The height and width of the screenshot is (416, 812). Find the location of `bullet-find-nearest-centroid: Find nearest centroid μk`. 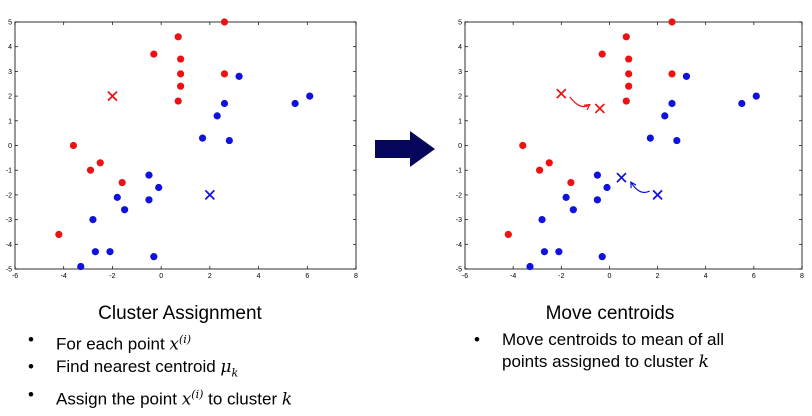

bullet-find-nearest-centroid: Find nearest centroid μk is located at coordinates (160, 370).